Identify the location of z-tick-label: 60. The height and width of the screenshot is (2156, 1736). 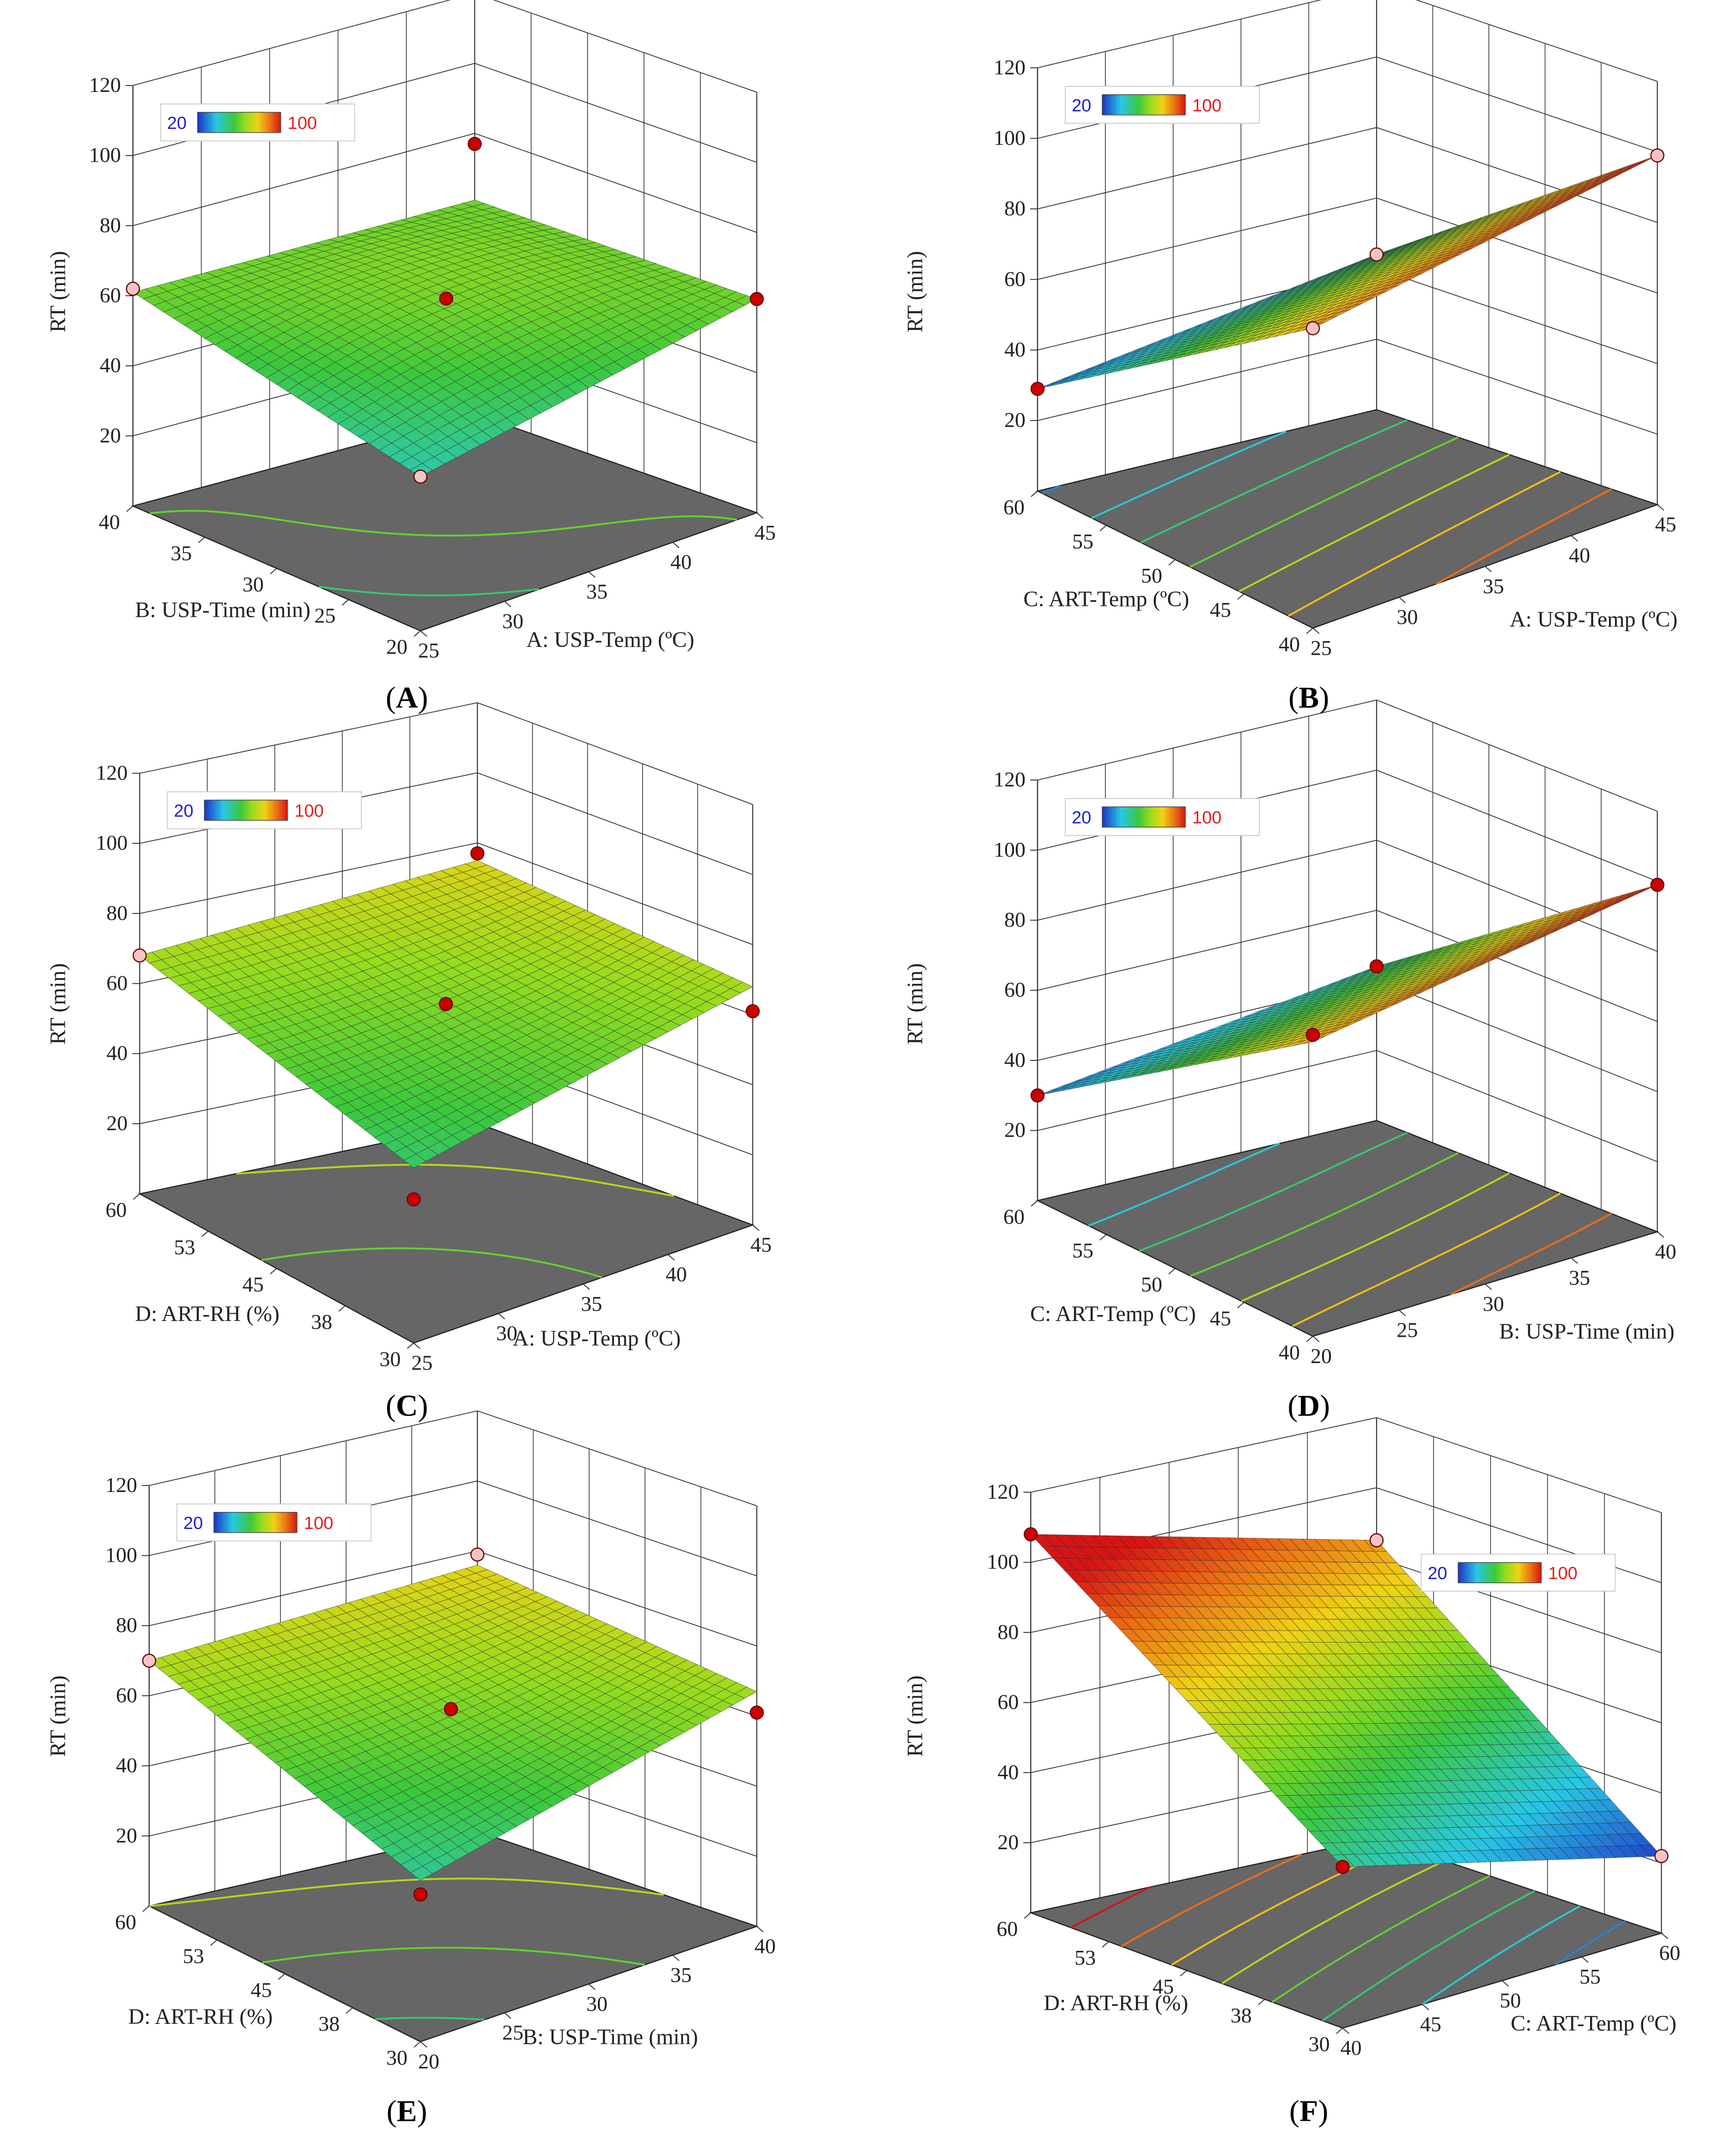
(111, 295).